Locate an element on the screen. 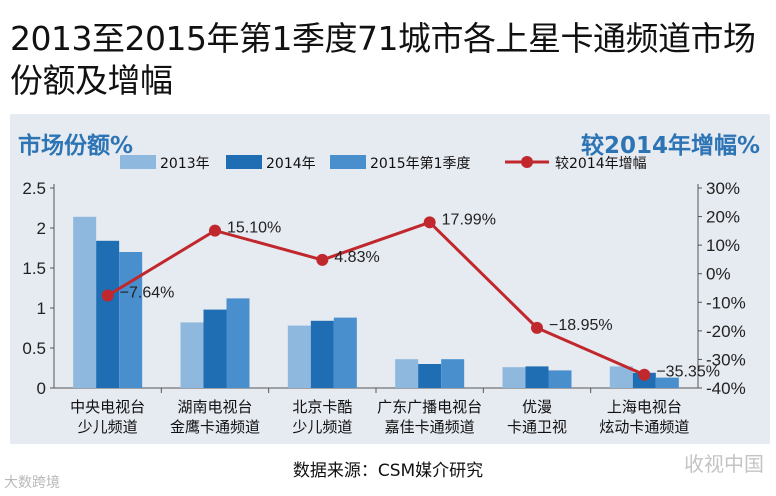 The height and width of the screenshot is (496, 776). growth-label: 15.10% is located at coordinates (254, 228).